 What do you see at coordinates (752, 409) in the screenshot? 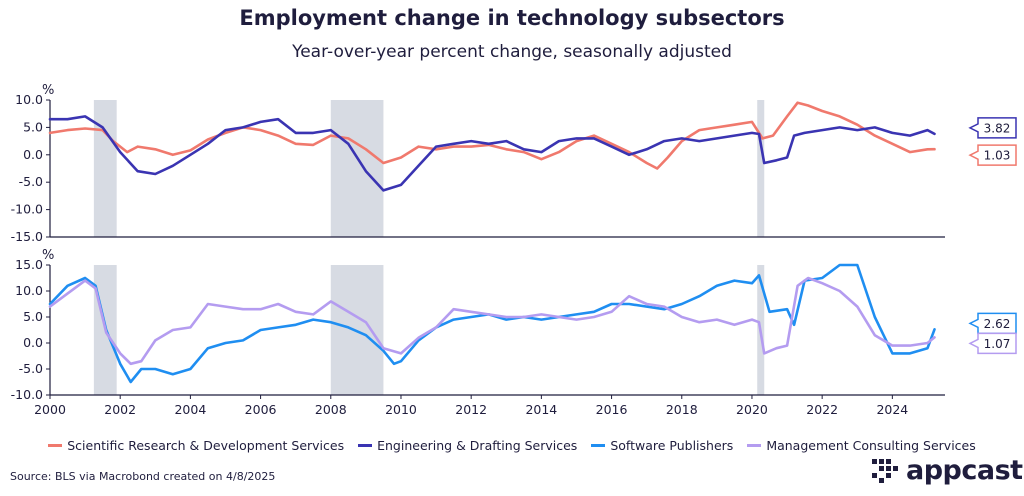
I see `x-tick-label: 2020` at bounding box center [752, 409].